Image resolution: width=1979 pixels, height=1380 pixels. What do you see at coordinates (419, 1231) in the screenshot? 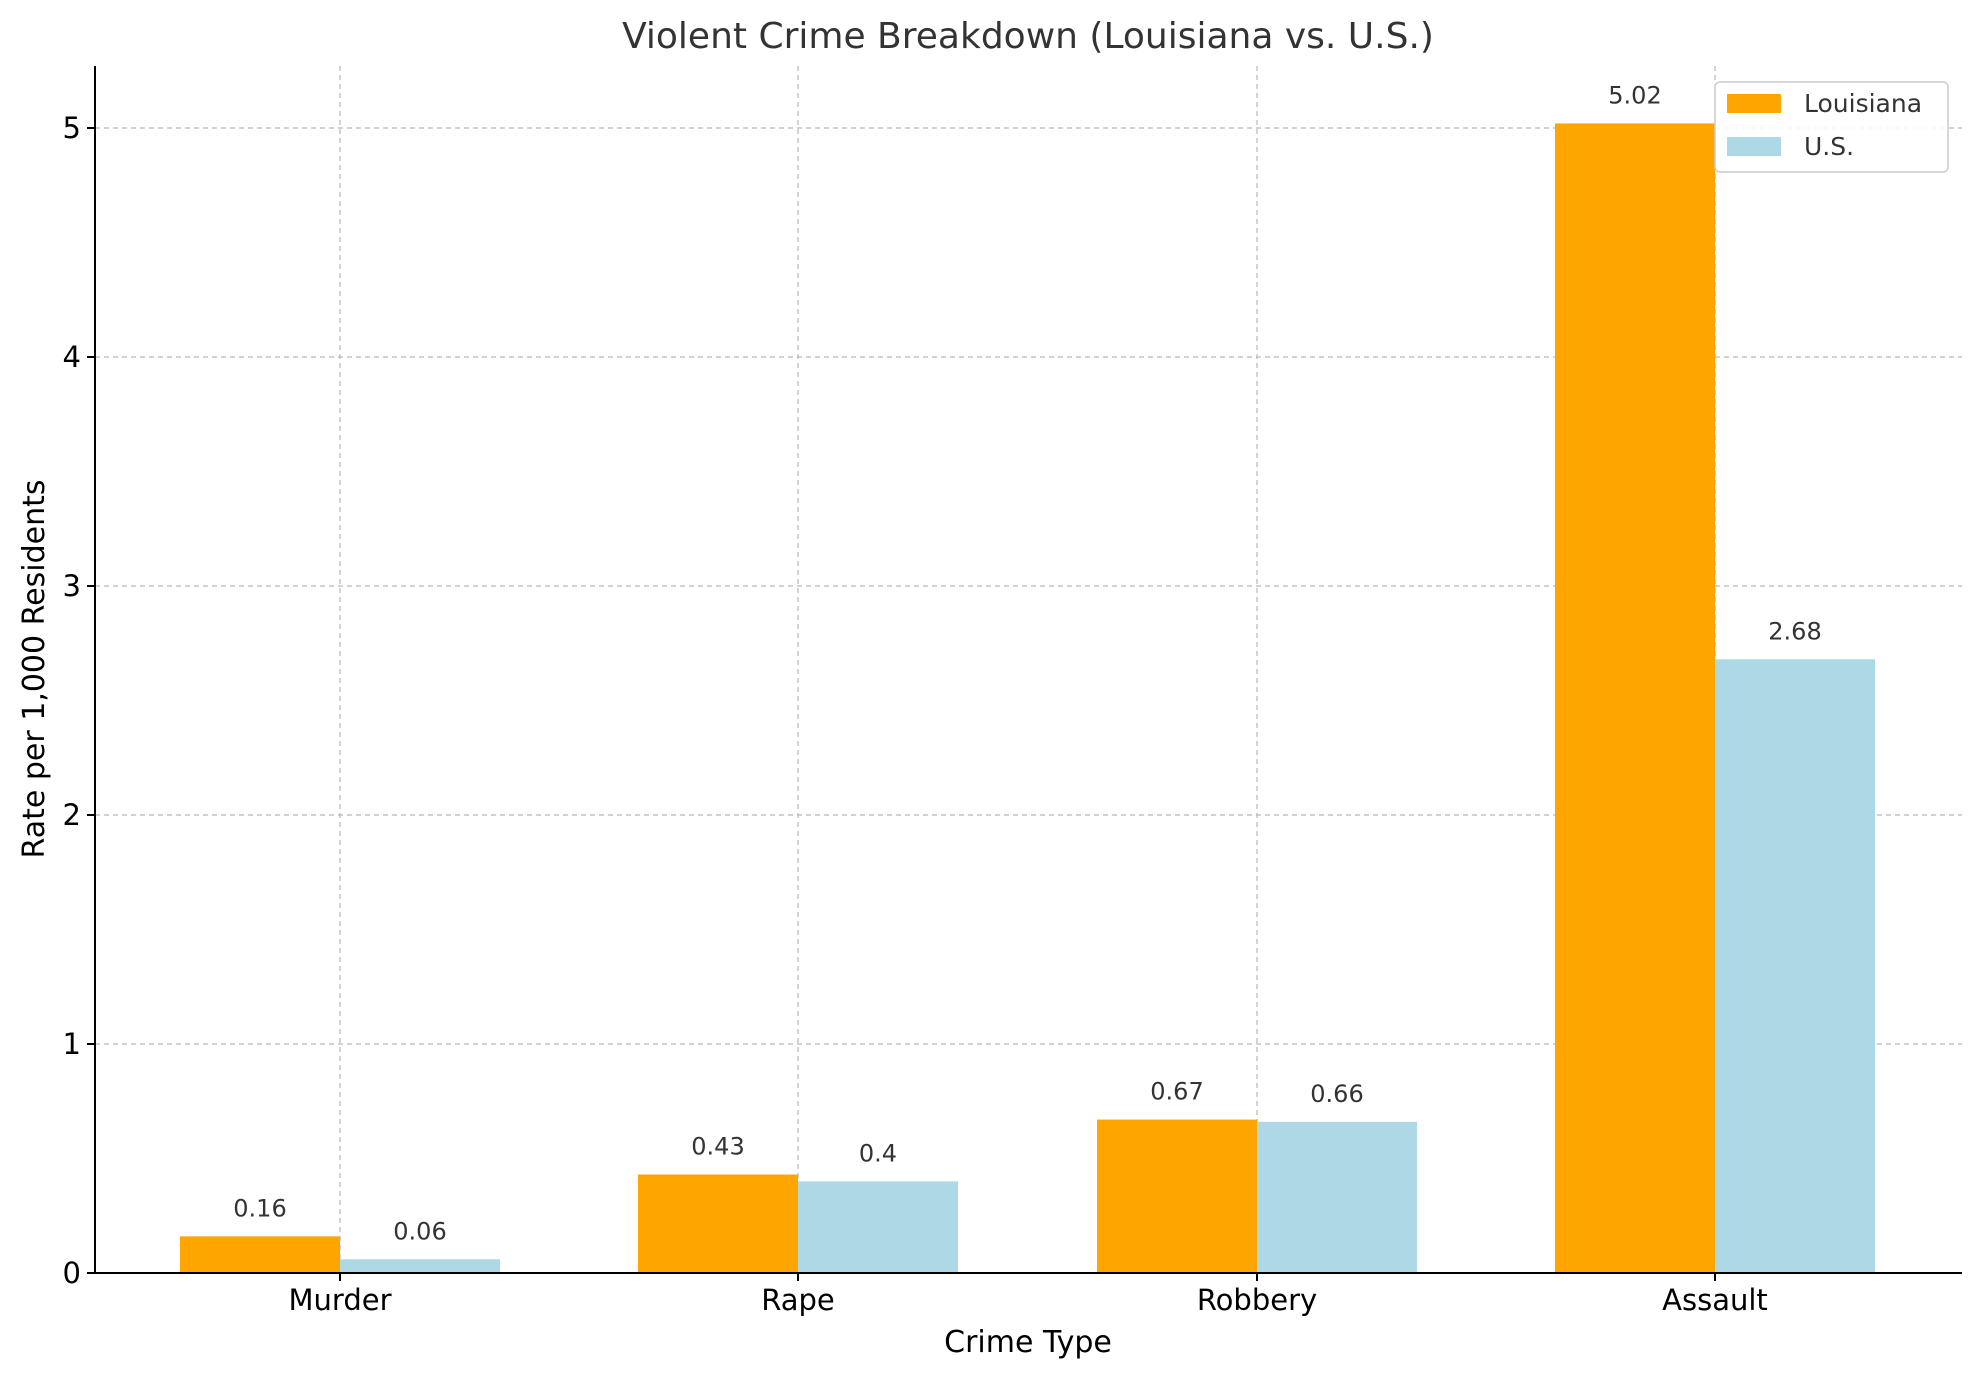
I see `data-label-us-murder: 0.06` at bounding box center [419, 1231].